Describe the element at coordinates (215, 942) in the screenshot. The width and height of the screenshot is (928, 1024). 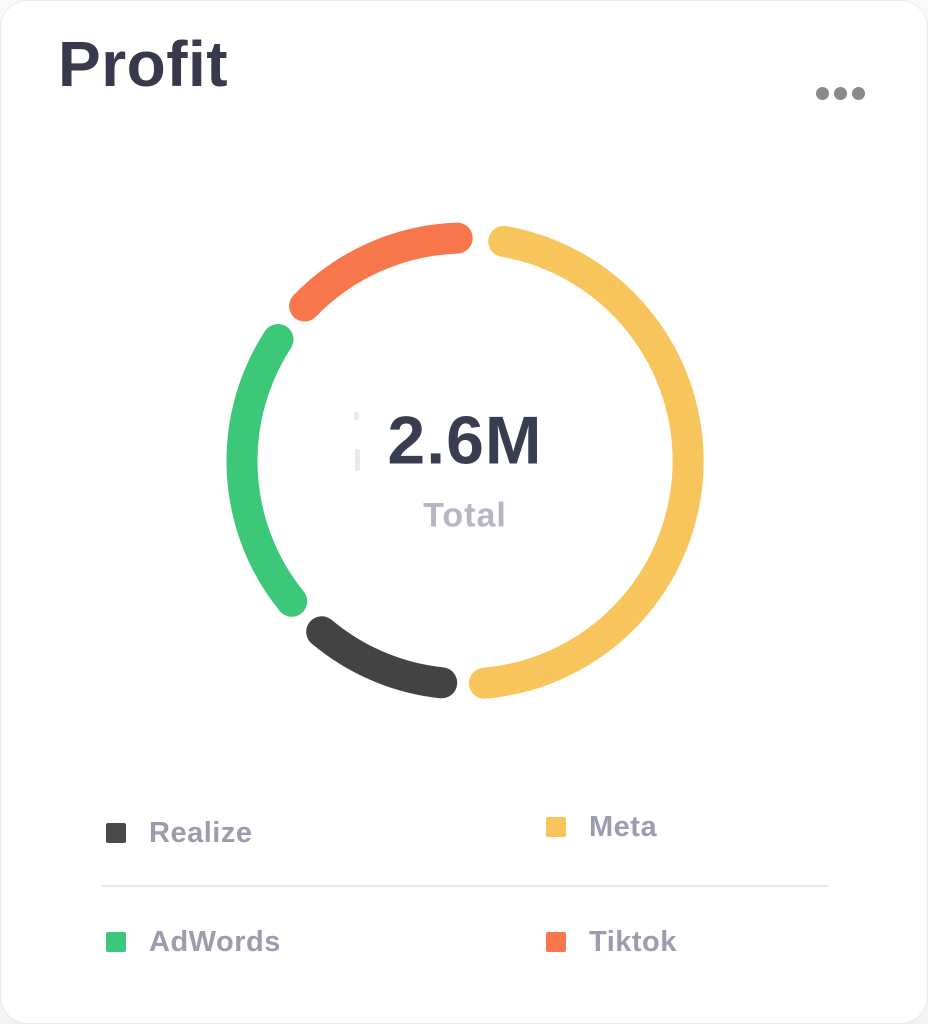
I see `legend-label: AdWords` at that location.